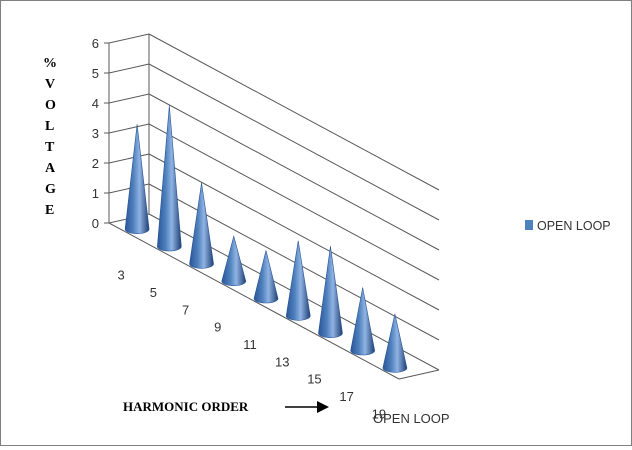 This screenshot has height=450, width=632. Describe the element at coordinates (120, 275) in the screenshot. I see `x-tick-label: 3` at that location.